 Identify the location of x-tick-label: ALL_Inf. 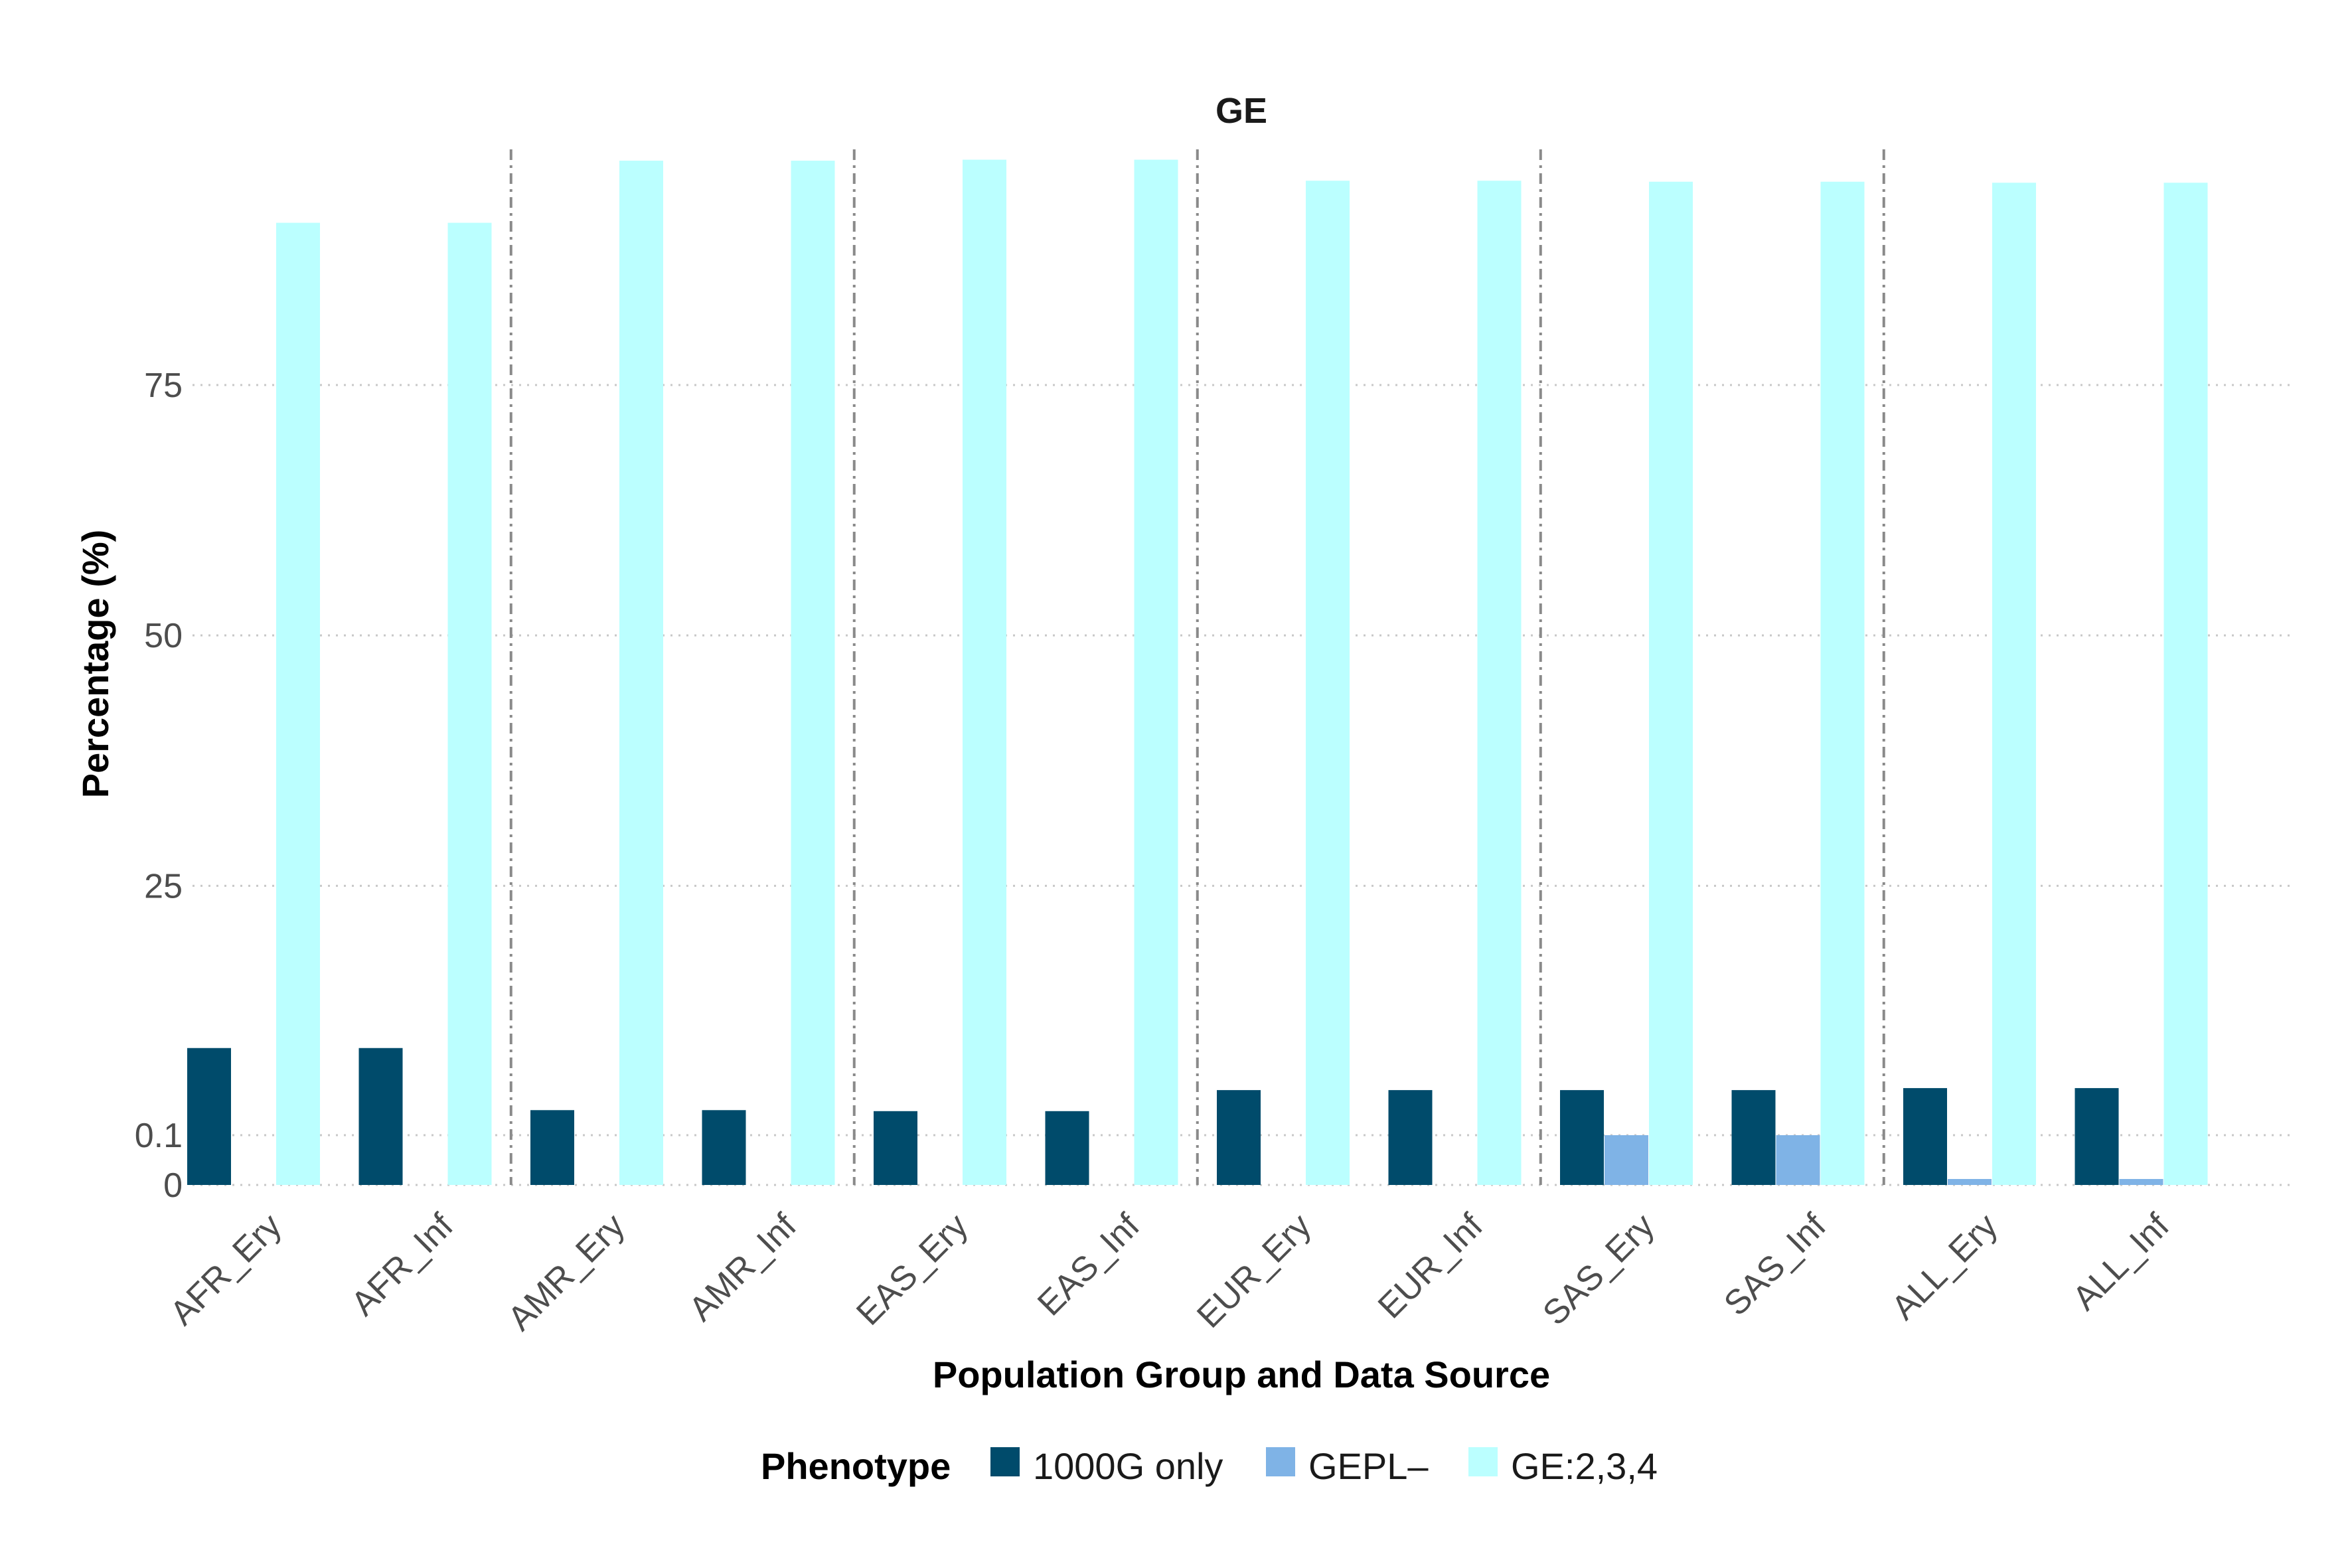
(2121, 1262).